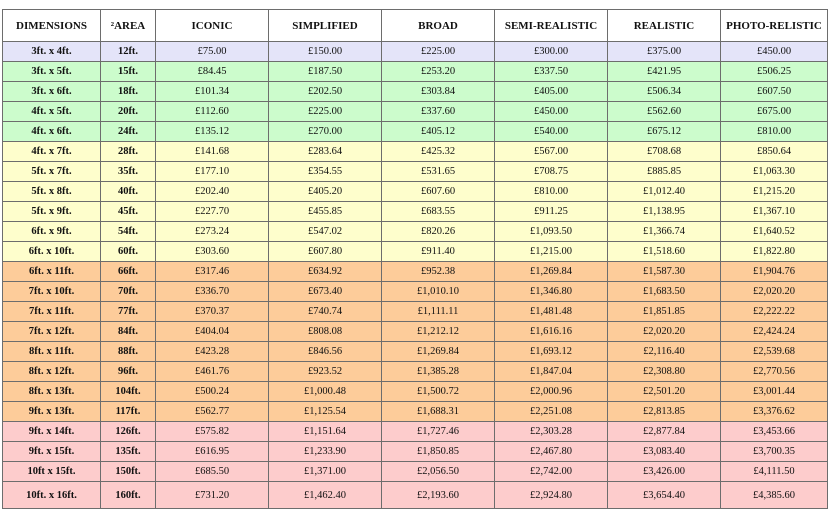  I want to click on cell-dimensions: 7ft. x 12ft., so click(51, 331).